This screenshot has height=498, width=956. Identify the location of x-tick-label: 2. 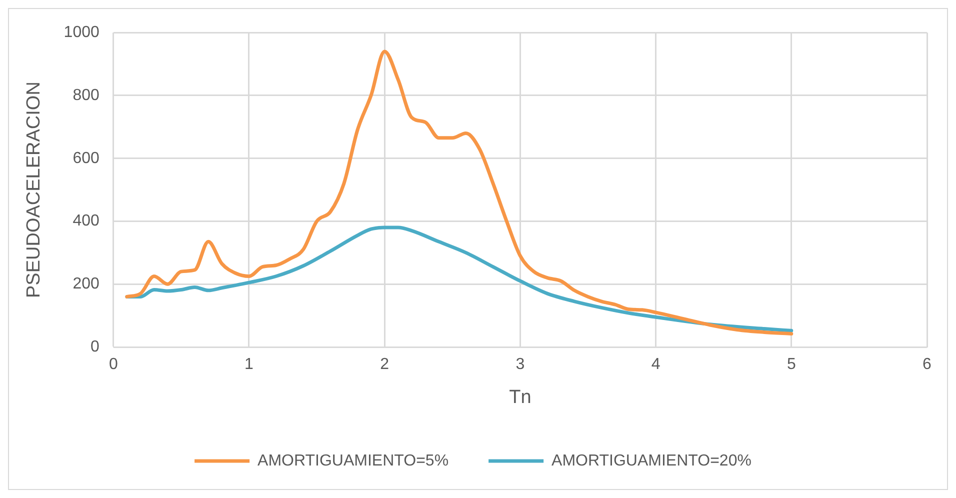
(385, 365).